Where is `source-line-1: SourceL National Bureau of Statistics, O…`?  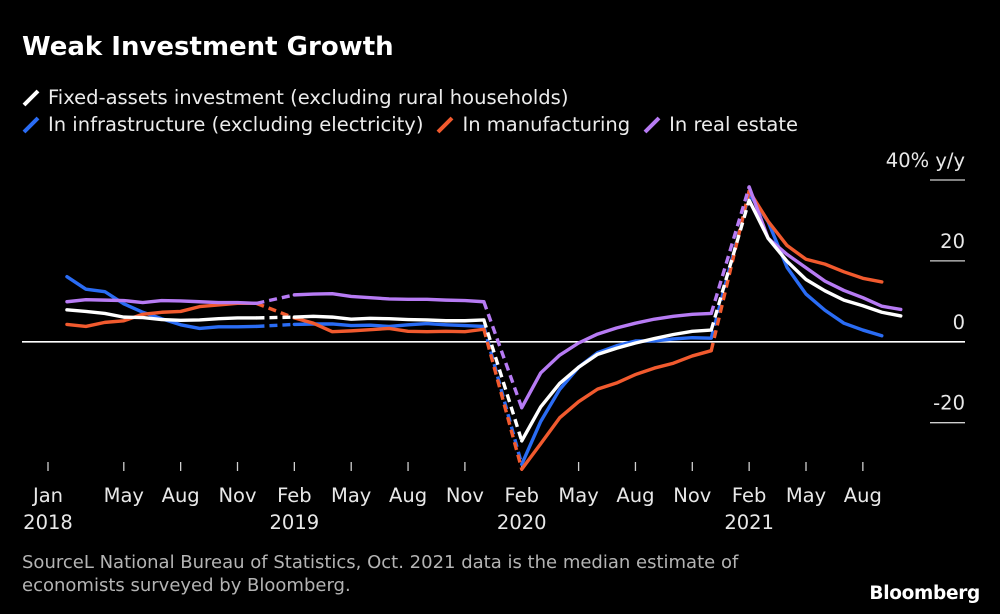
source-line-1: SourceL National Bureau of Statistics, O… is located at coordinates (380, 562).